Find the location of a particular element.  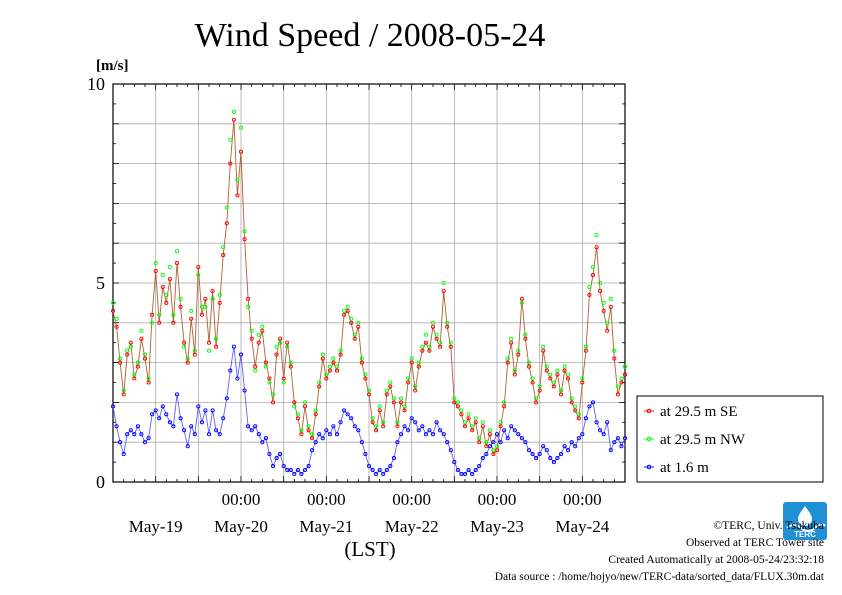

x-day-label: May-23 is located at coordinates (497, 526).